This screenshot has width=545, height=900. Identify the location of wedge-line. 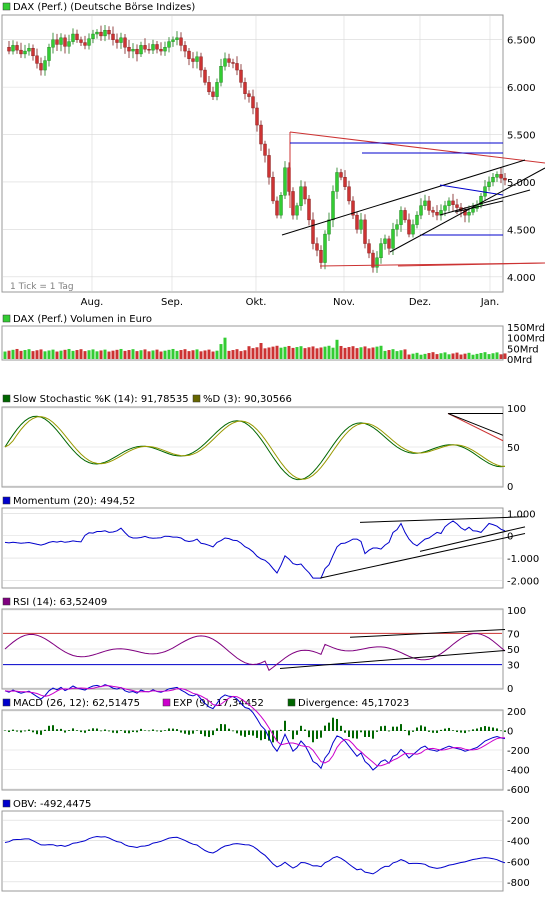
(479, 206).